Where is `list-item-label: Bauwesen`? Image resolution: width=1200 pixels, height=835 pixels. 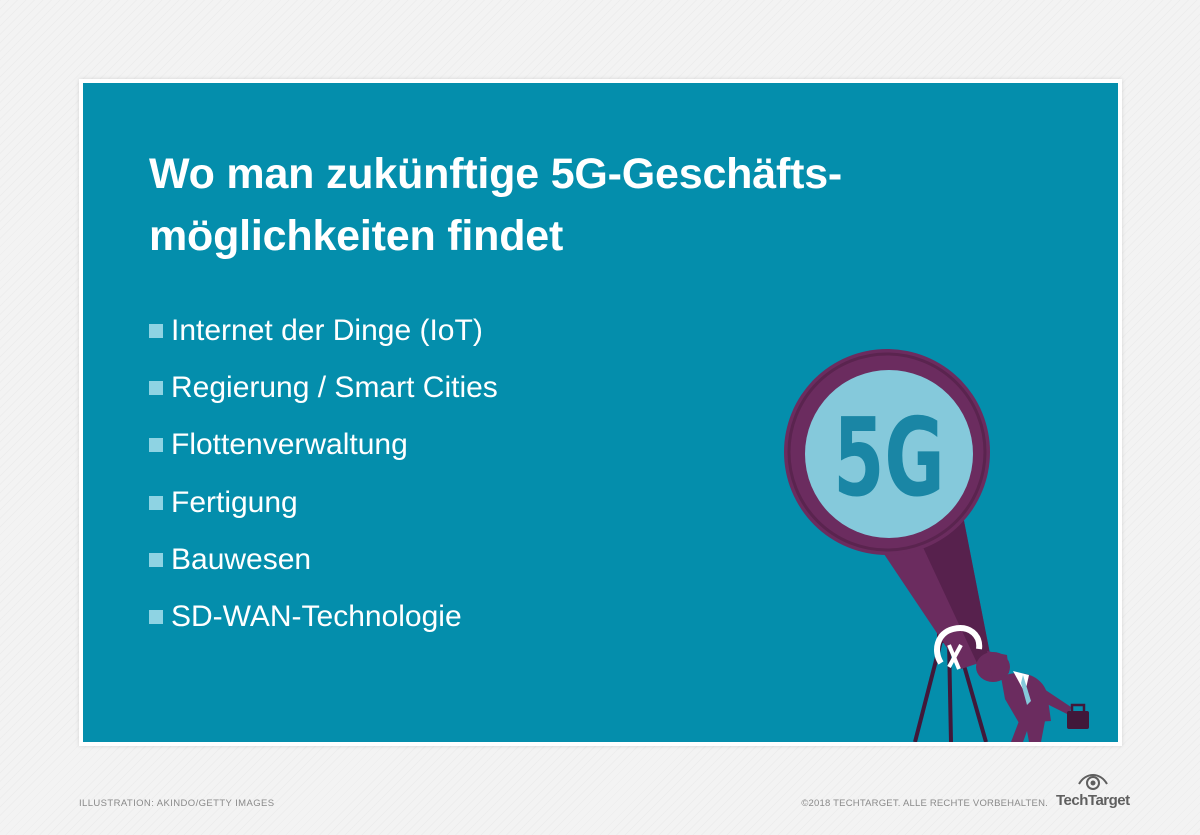 list-item-label: Bauwesen is located at coordinates (241, 559).